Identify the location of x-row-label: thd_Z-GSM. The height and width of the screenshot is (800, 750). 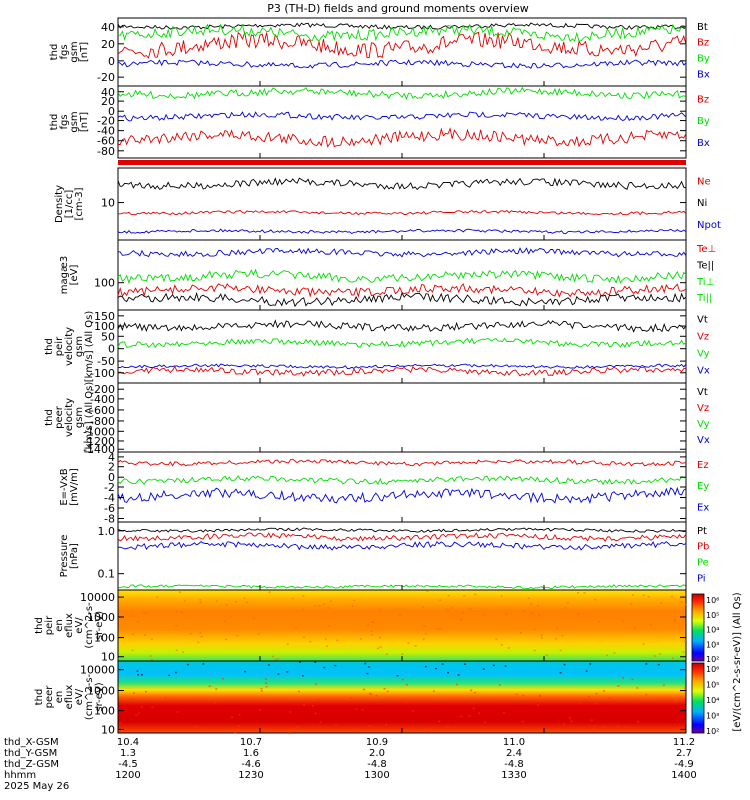
(31, 764).